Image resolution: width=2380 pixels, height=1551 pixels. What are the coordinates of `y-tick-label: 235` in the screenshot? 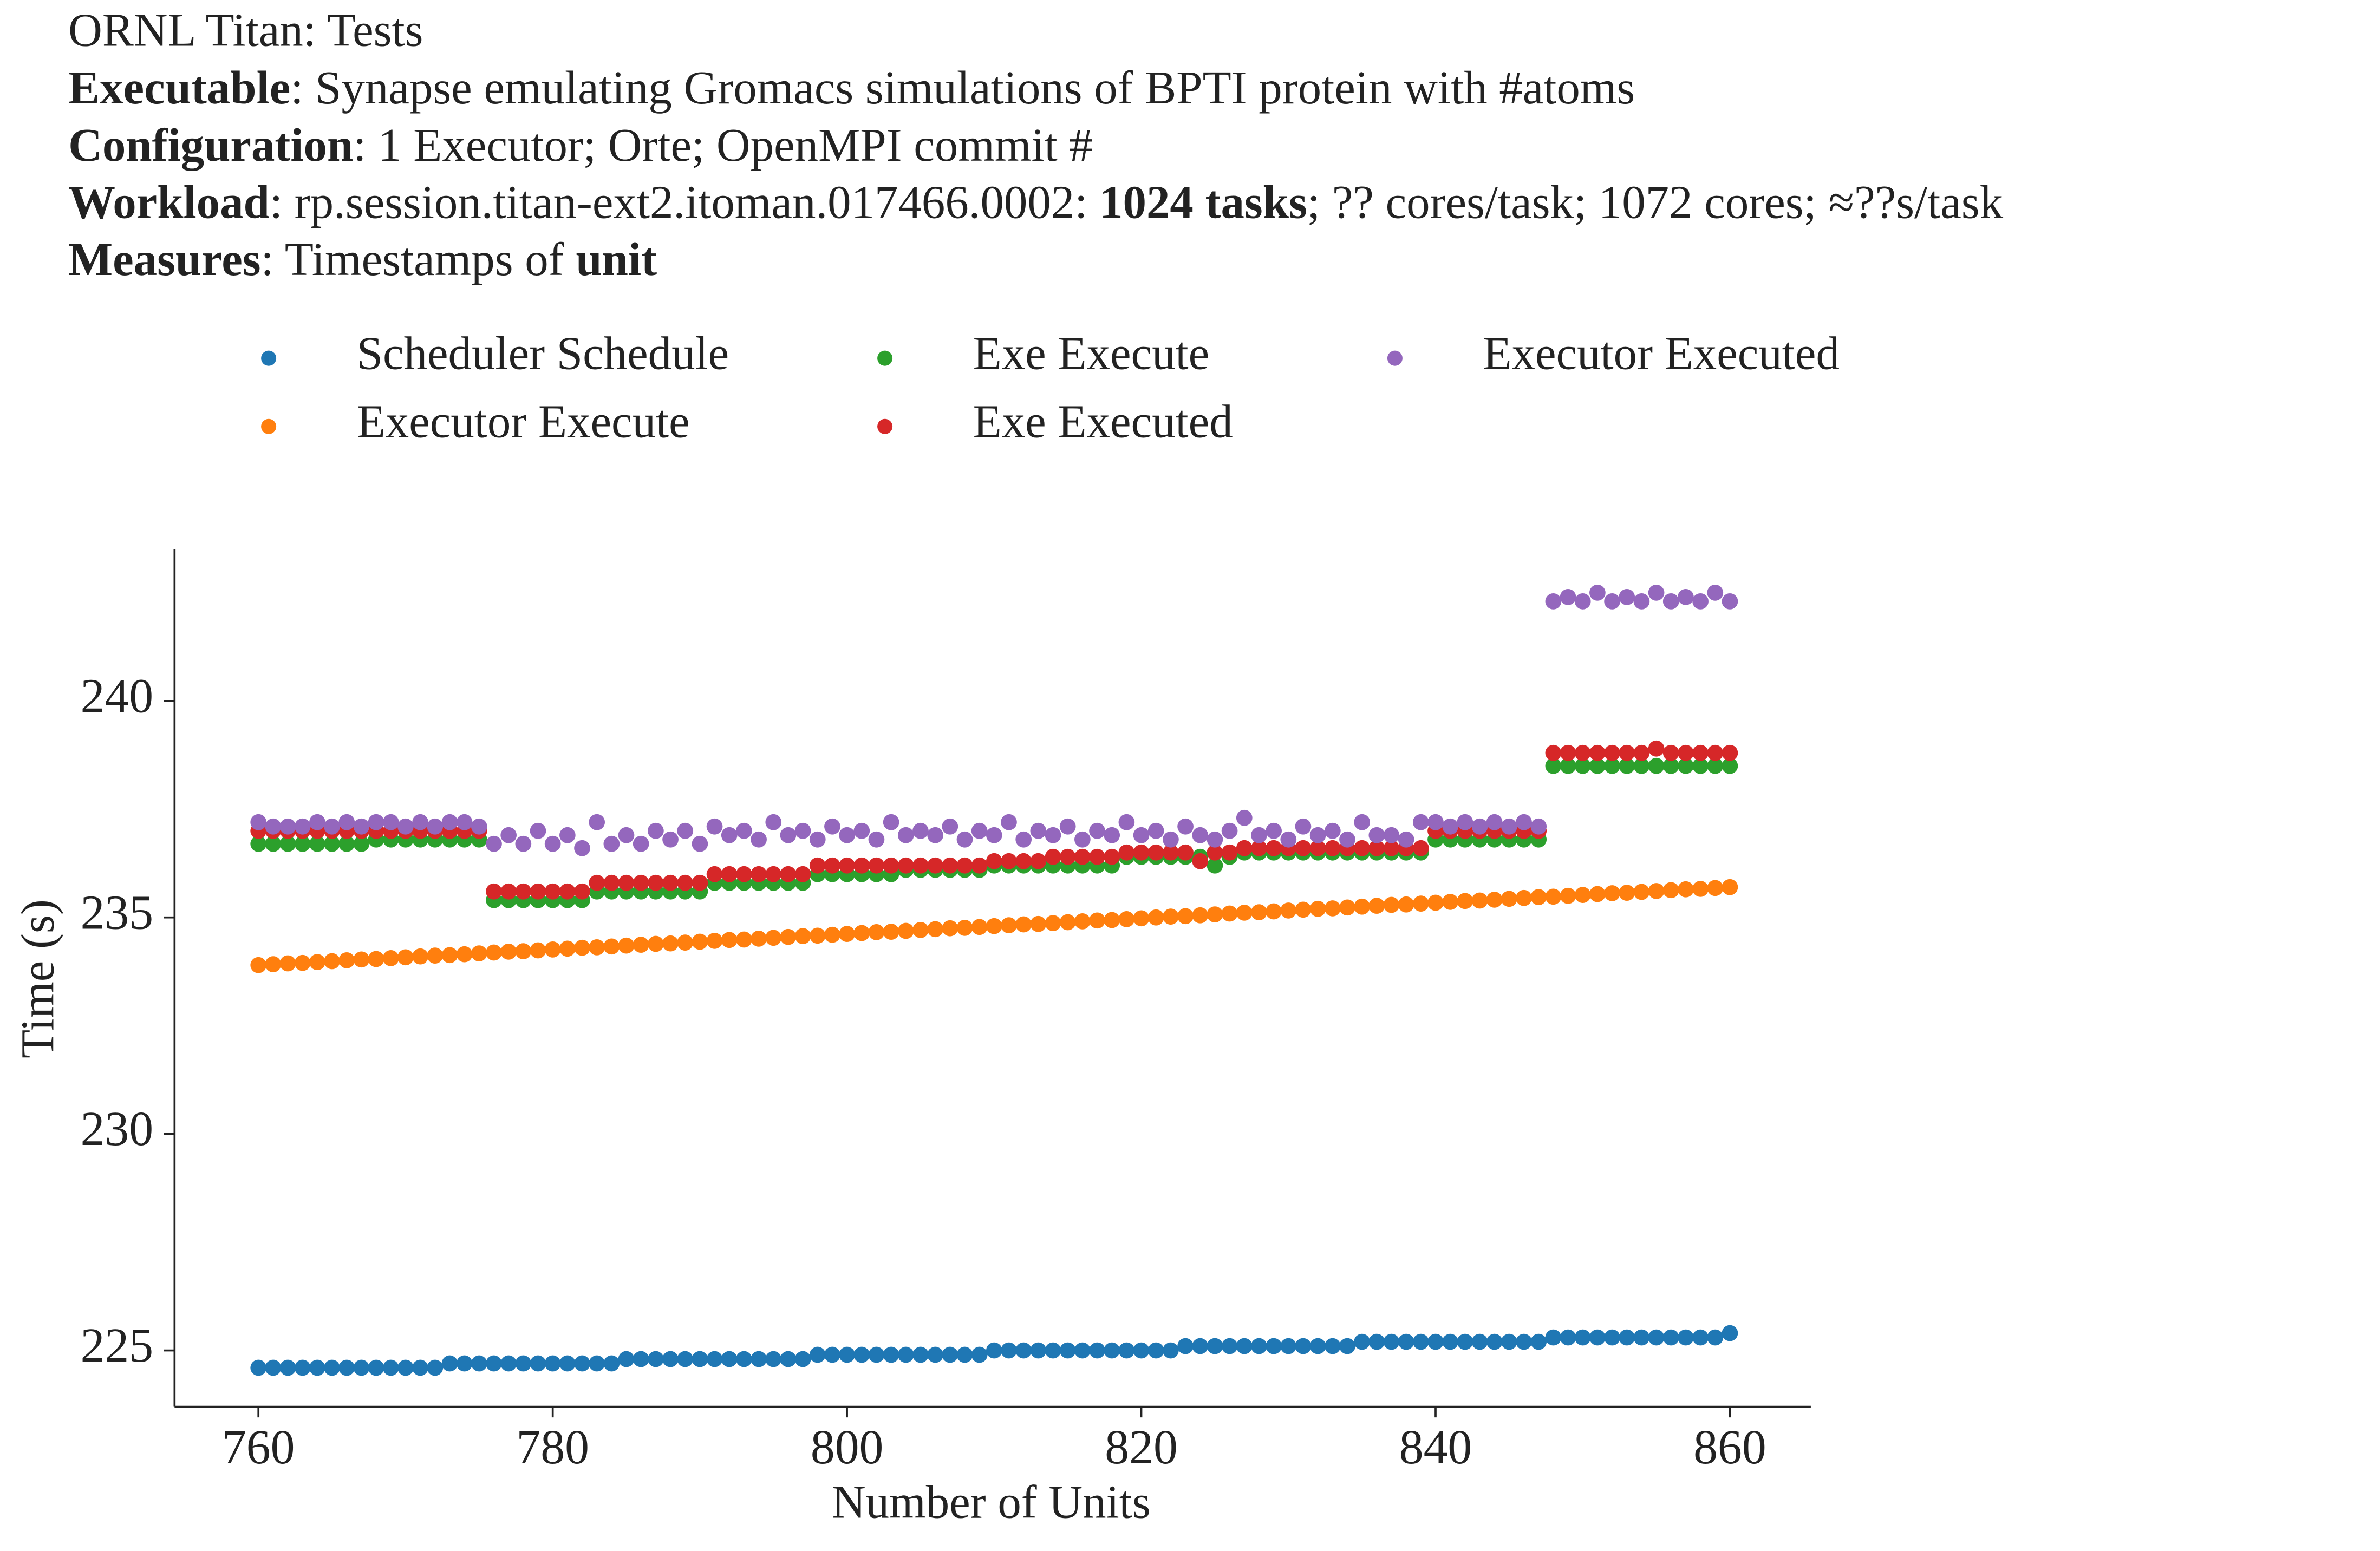 It's located at (117, 913).